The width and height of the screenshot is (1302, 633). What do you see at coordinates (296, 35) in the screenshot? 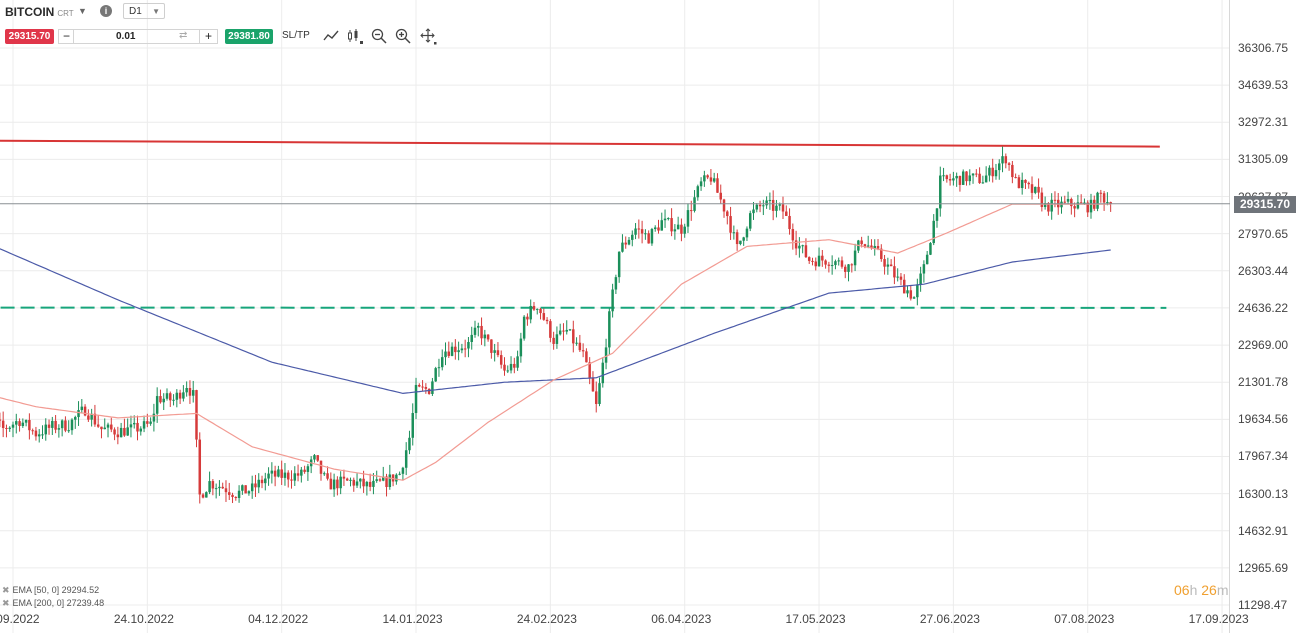
I see `sltp-button: SL/TP` at bounding box center [296, 35].